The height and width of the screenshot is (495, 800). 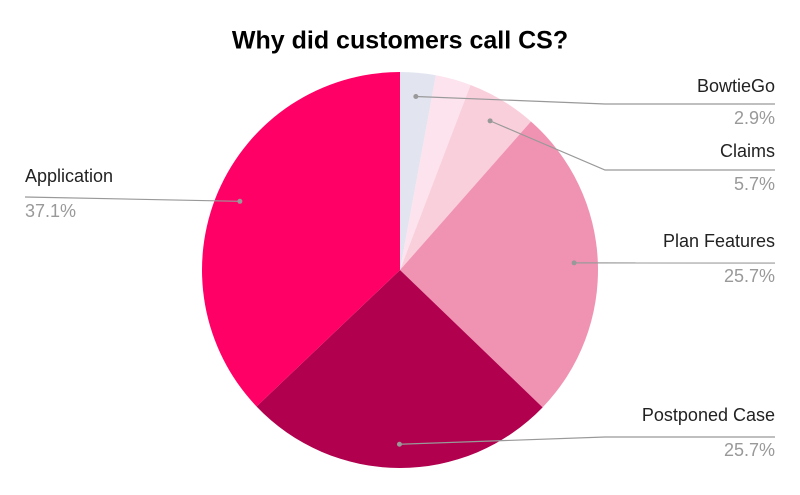 What do you see at coordinates (69, 176) in the screenshot?
I see `slice-label: Application` at bounding box center [69, 176].